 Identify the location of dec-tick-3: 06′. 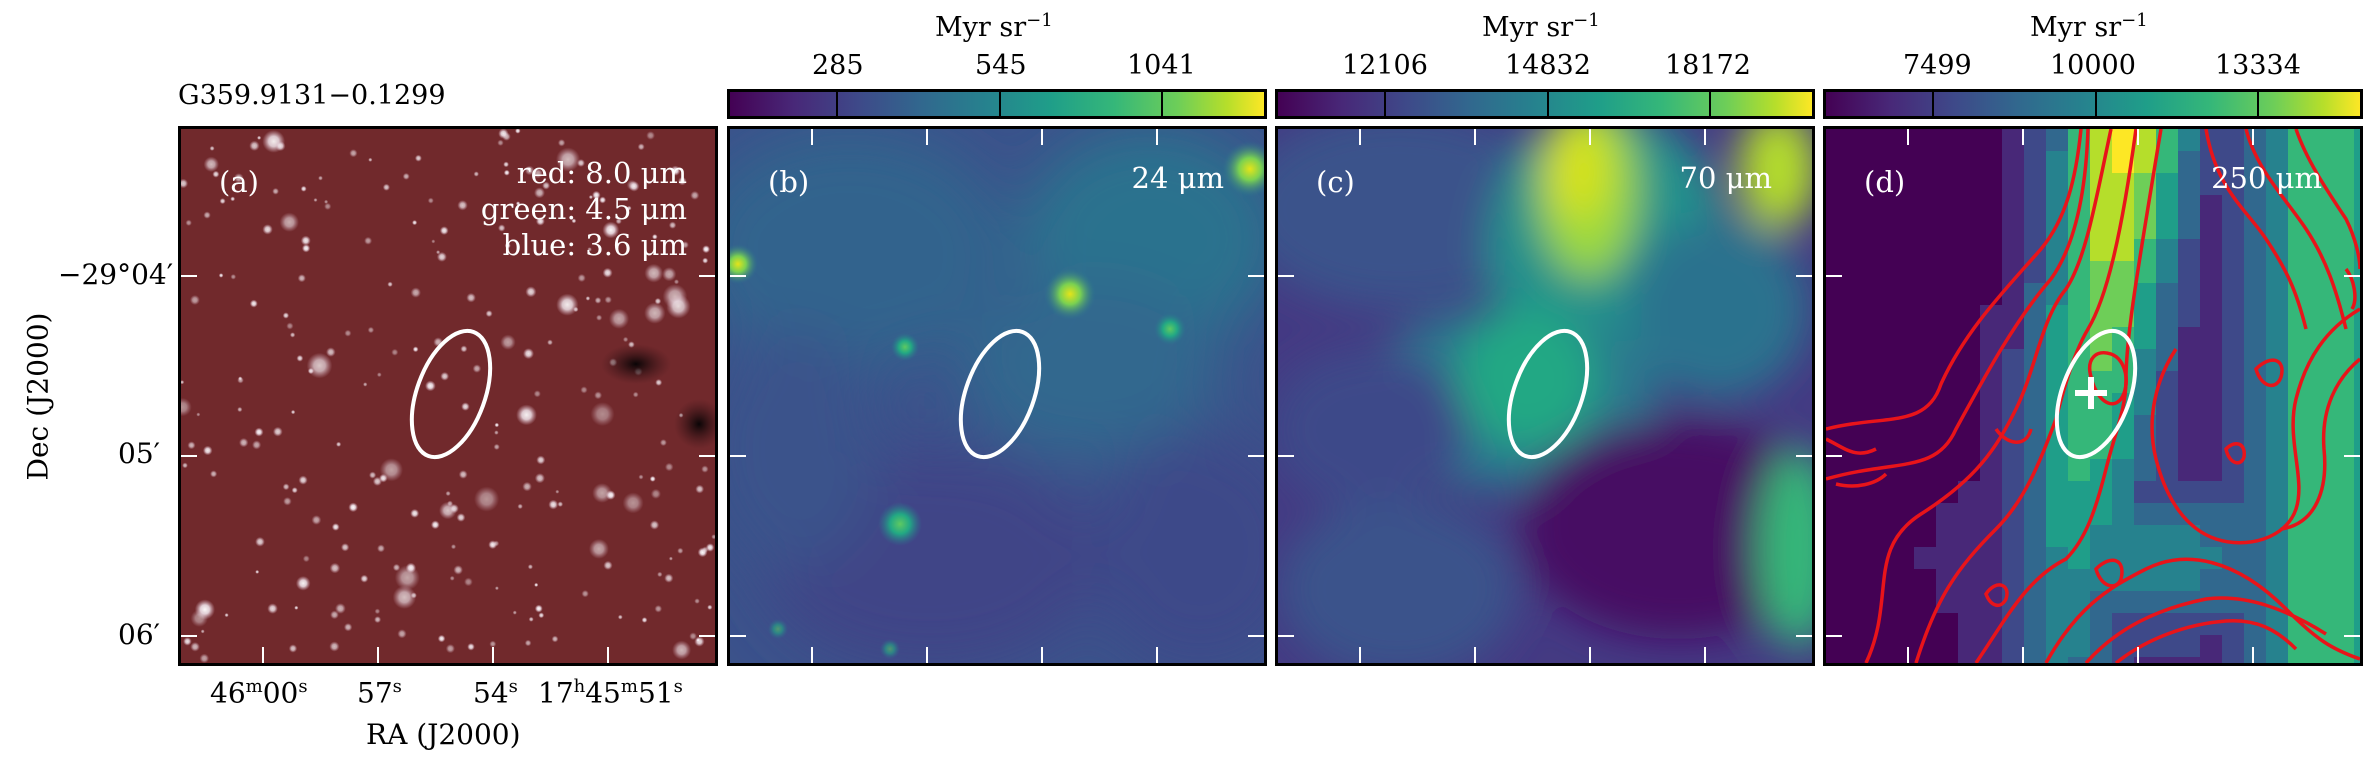
(139, 634).